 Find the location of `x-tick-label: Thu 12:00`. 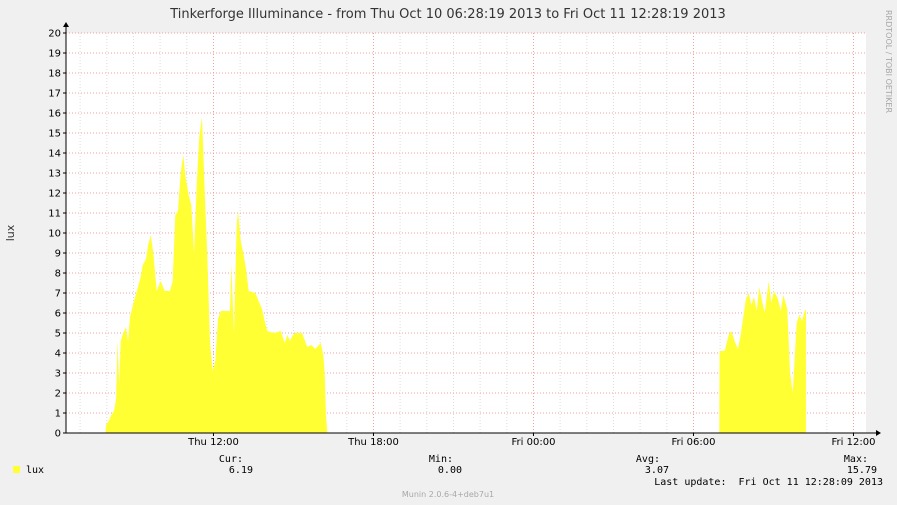

x-tick-label: Thu 12:00 is located at coordinates (213, 442).